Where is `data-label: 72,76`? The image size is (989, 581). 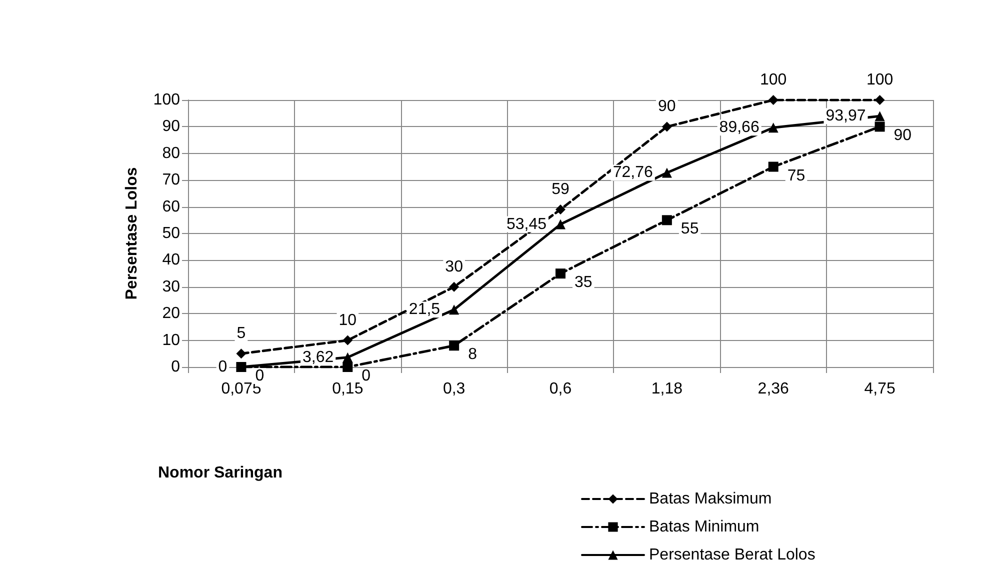 data-label: 72,76 is located at coordinates (633, 173).